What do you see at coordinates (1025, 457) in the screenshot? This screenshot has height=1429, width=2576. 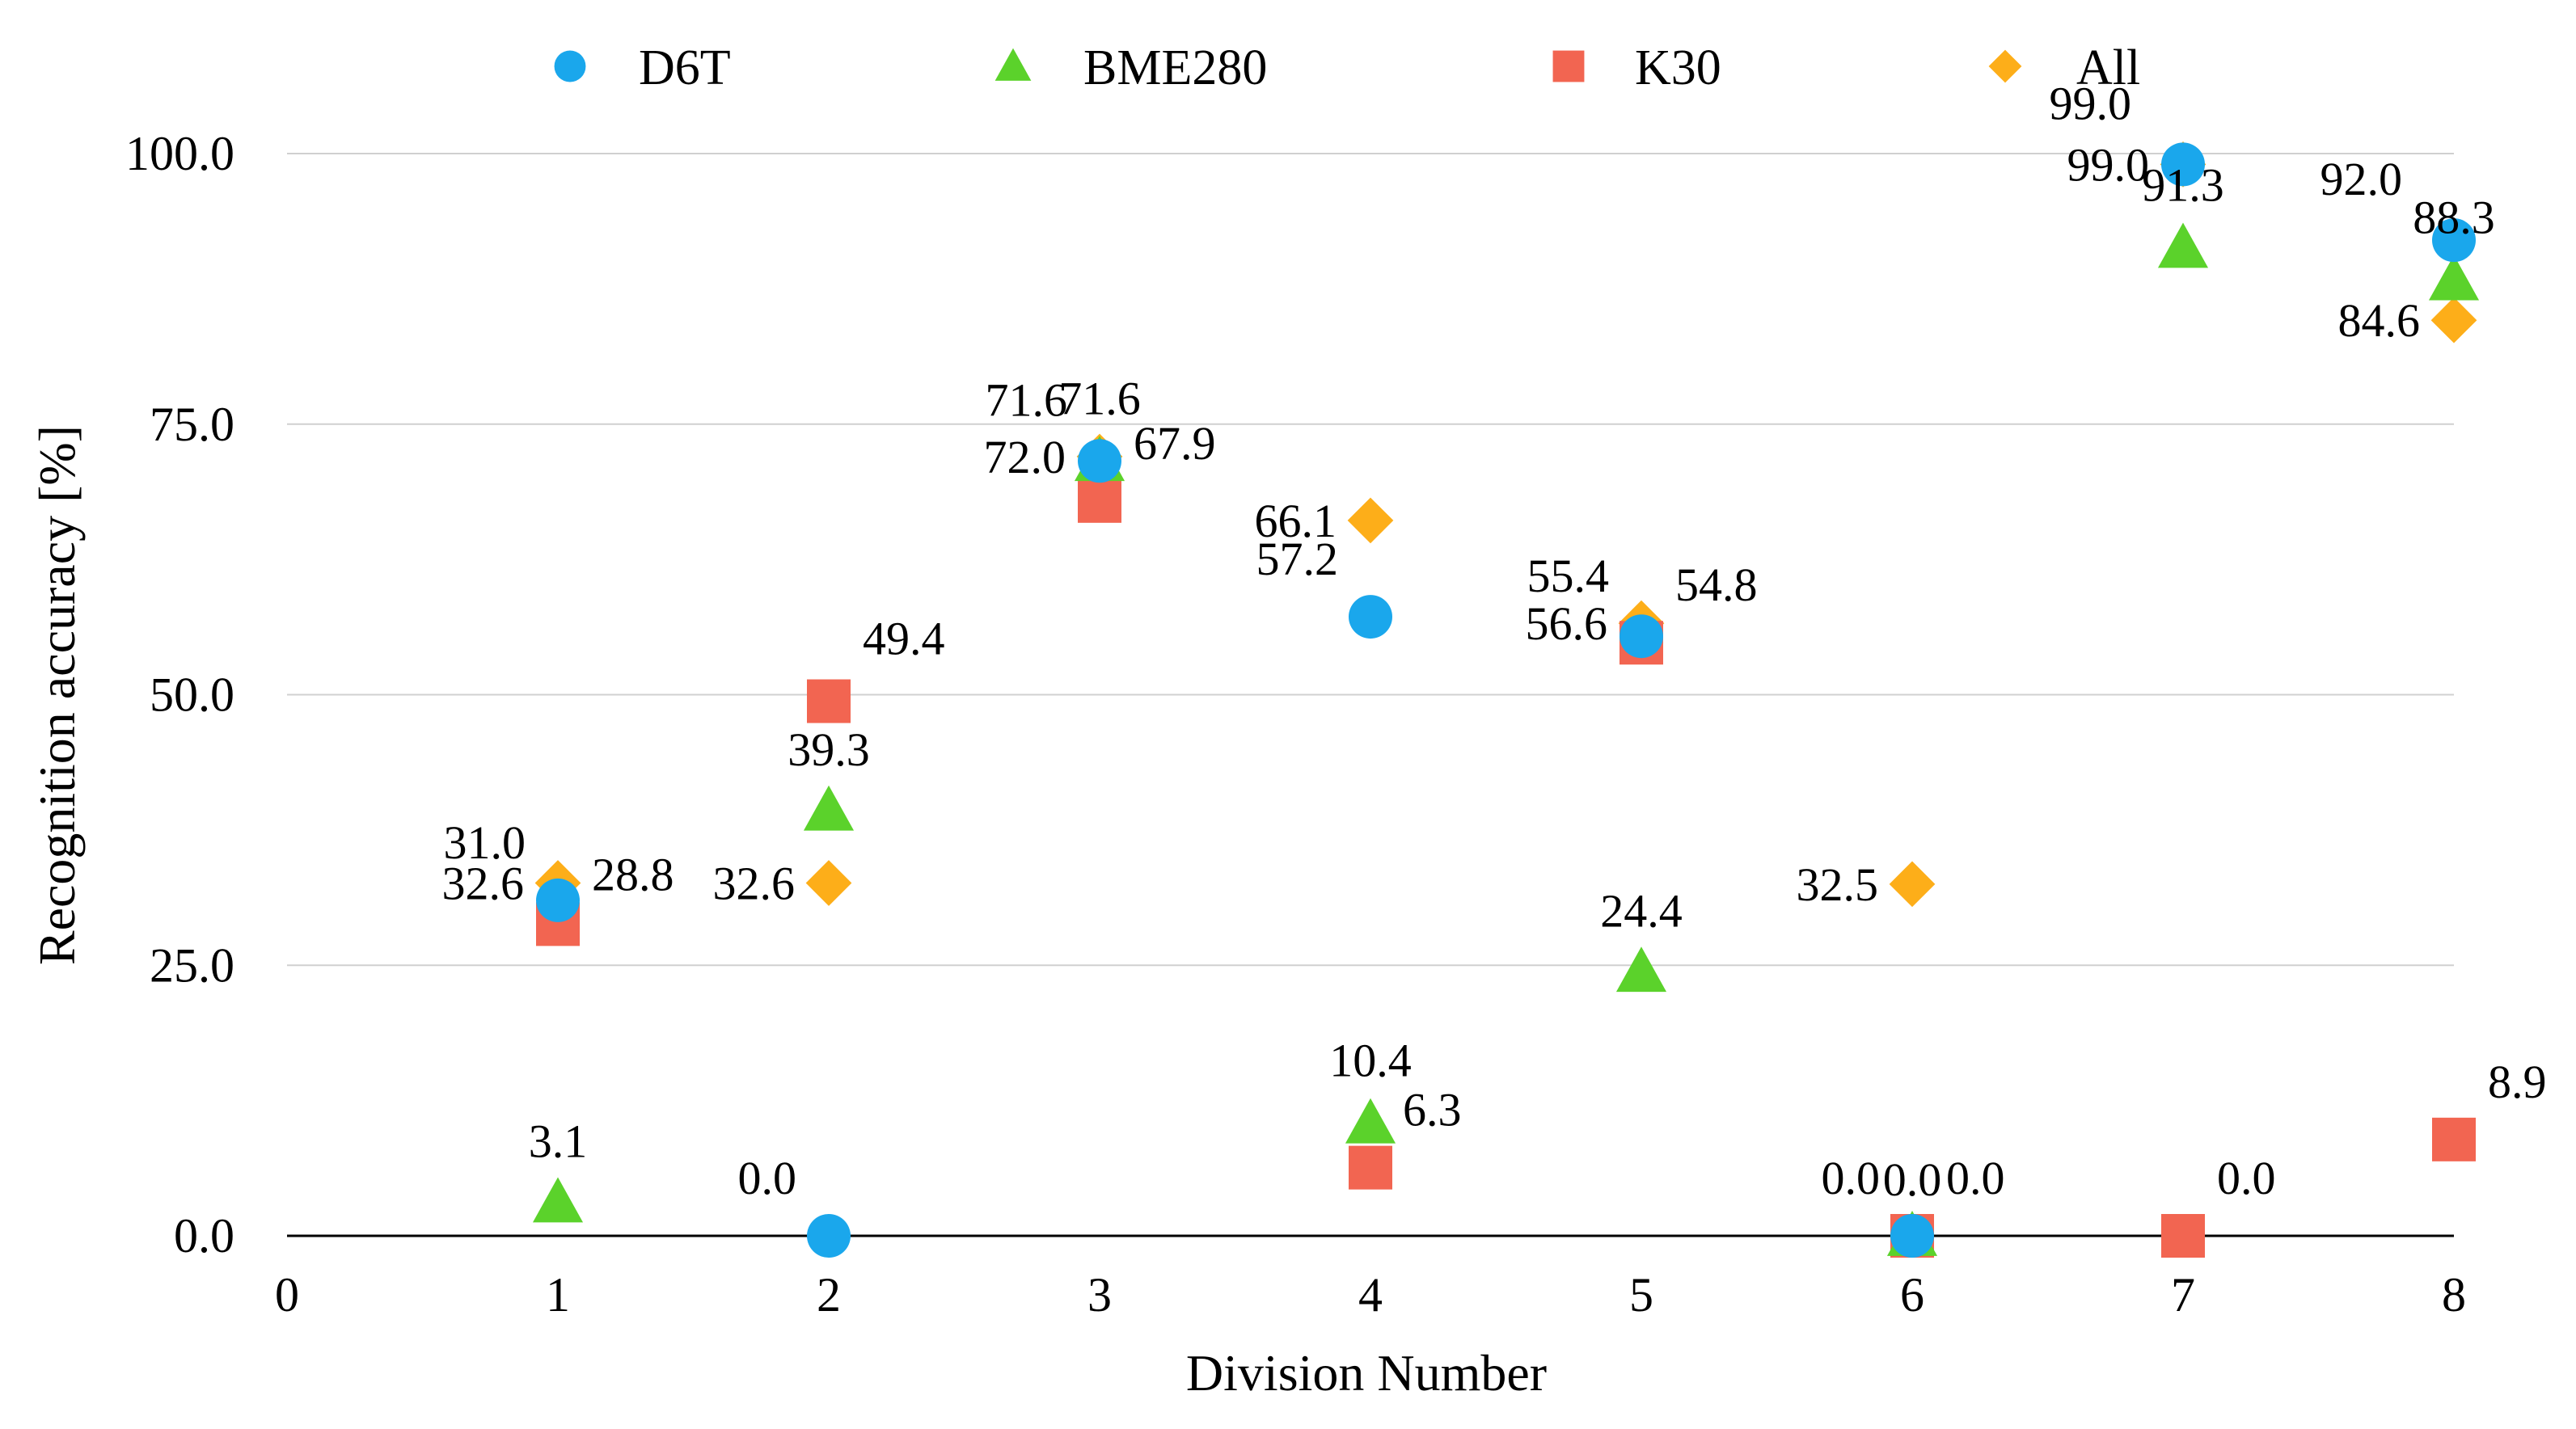 I see `data-label-all-3: 72.0` at bounding box center [1025, 457].